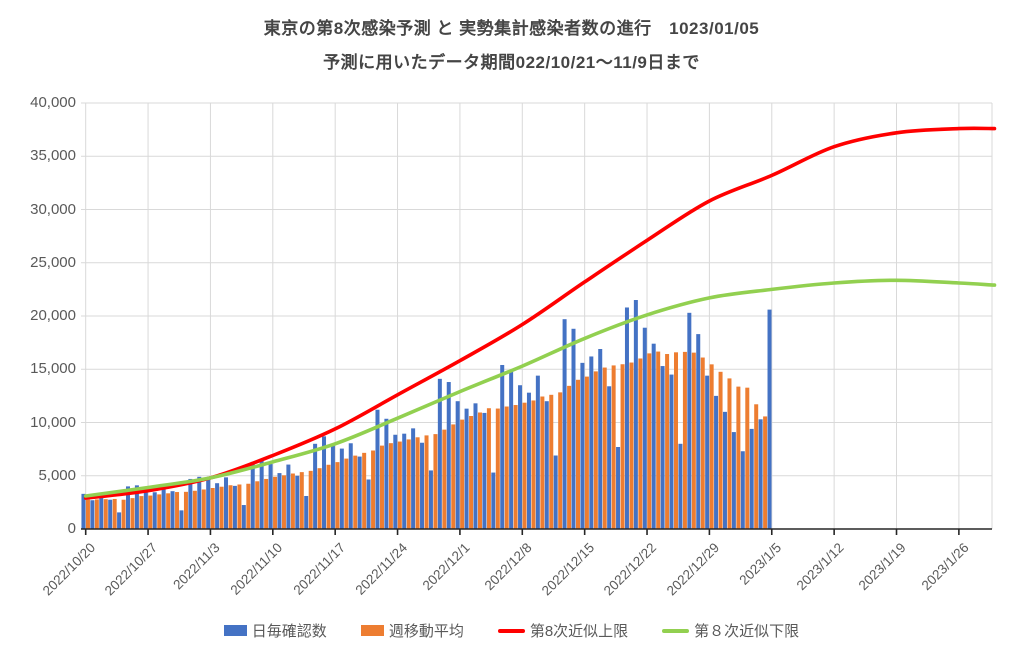 The image size is (1023, 656). What do you see at coordinates (372, 630) in the screenshot?
I see `weekly-avg-series-swatch` at bounding box center [372, 630].